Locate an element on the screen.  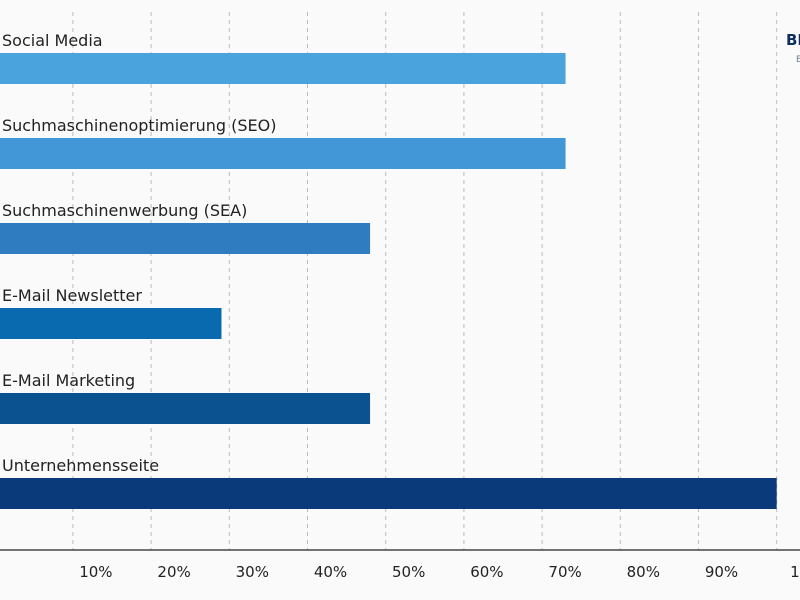
x-tick-label-30: 30% is located at coordinates (252, 572).